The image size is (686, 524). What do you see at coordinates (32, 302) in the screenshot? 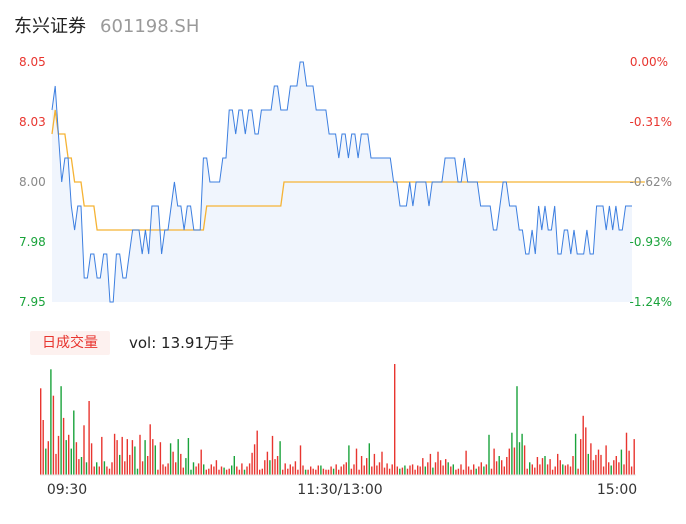
I see `y-tick-left-4: 7.95` at bounding box center [32, 302].